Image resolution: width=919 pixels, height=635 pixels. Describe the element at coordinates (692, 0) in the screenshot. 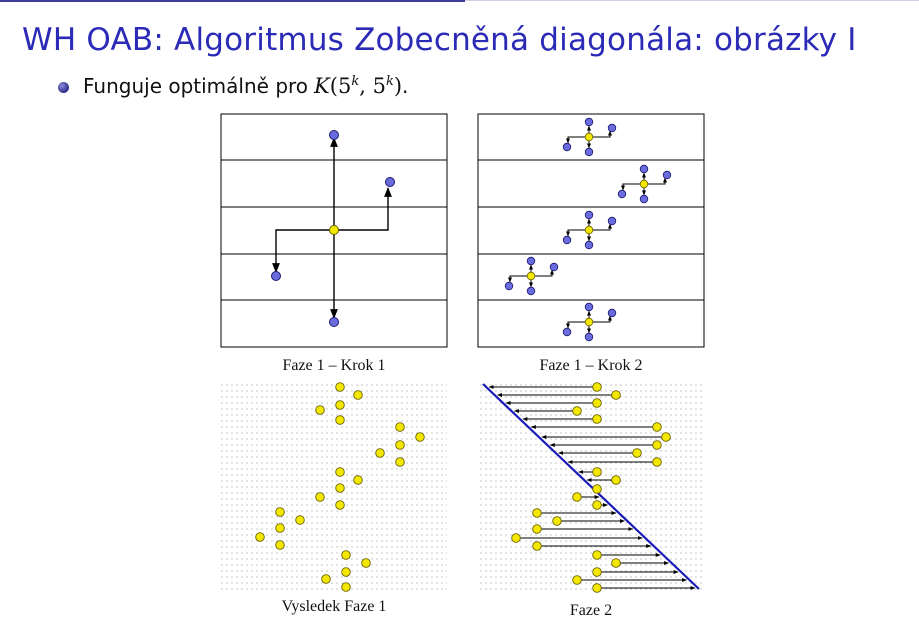

I see `header-rule-right` at that location.